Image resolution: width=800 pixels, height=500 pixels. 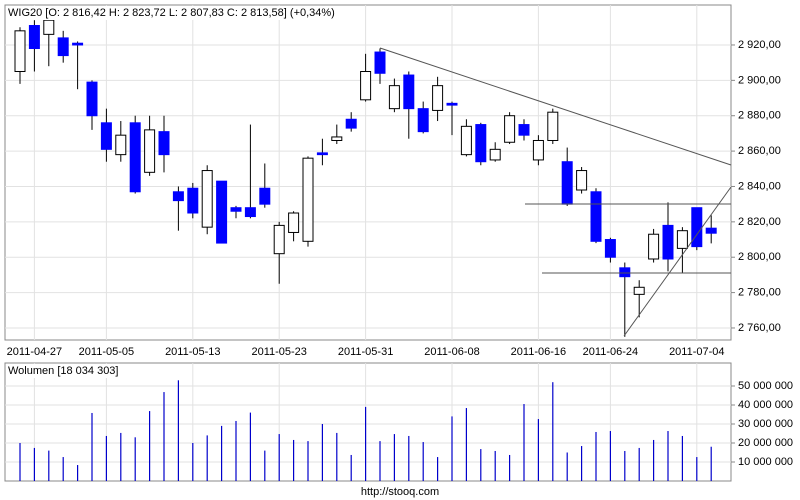 What do you see at coordinates (759, 45) in the screenshot?
I see `y-tick-label: 2 920,00` at bounding box center [759, 45].